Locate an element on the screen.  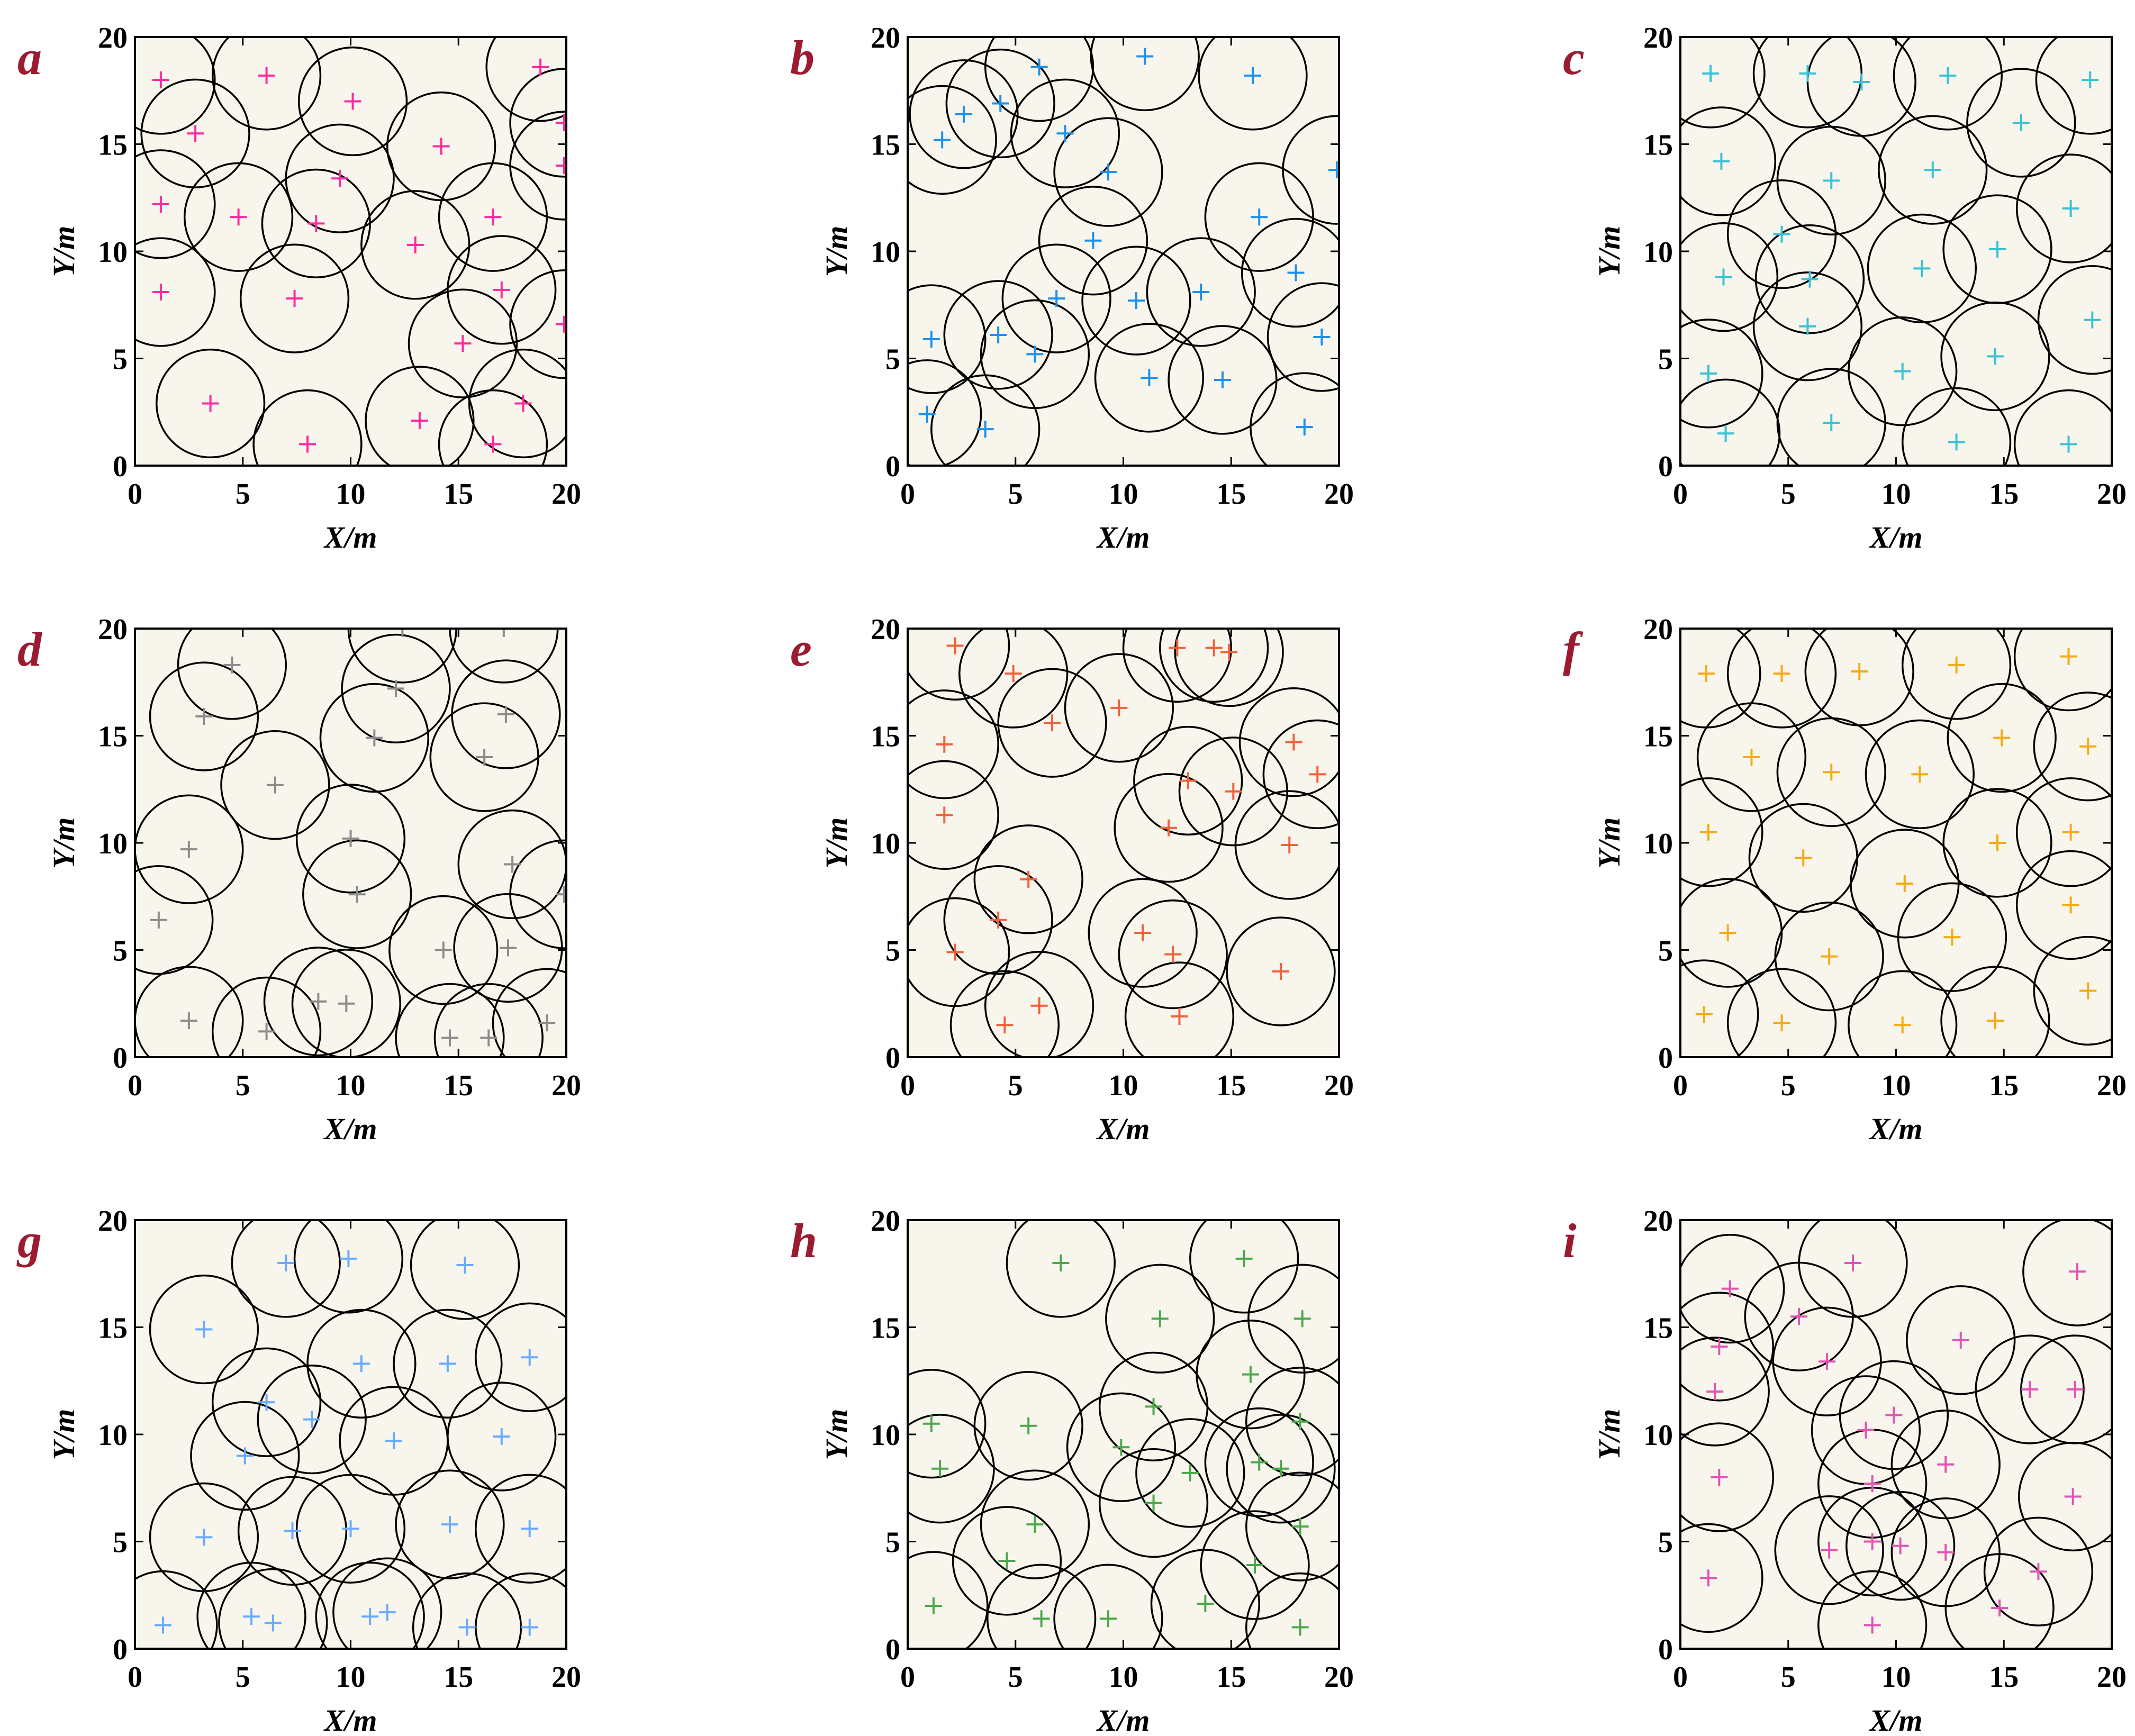
y-axis-label: Y/m is located at coordinates (1609, 252).